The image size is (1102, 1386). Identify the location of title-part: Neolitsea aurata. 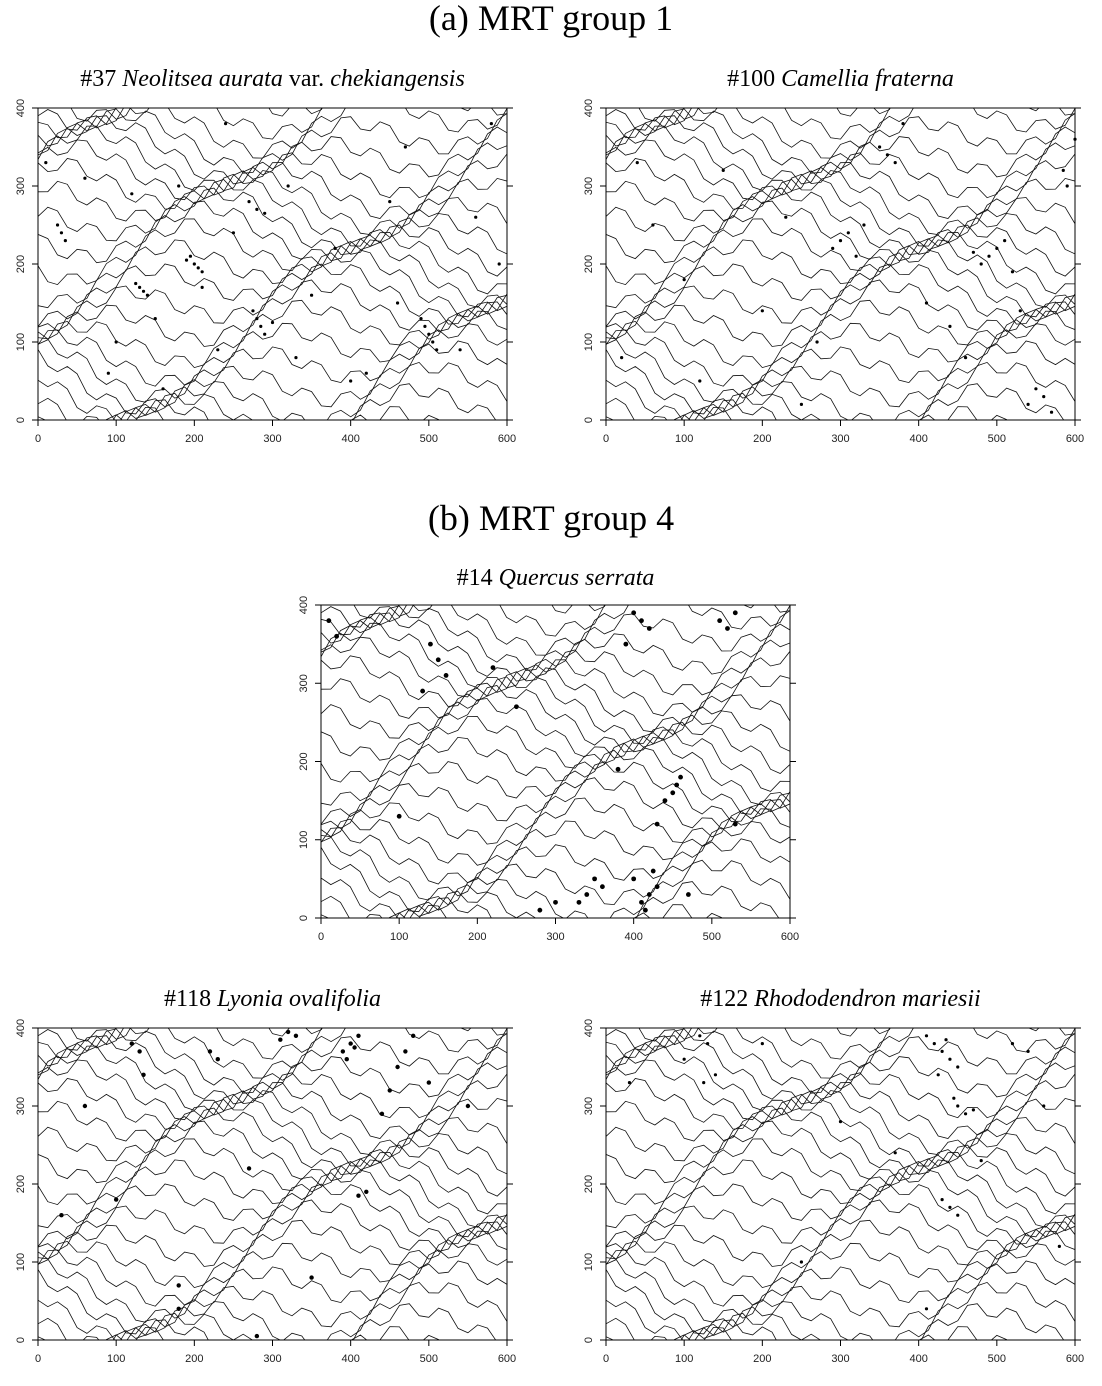
(202, 79).